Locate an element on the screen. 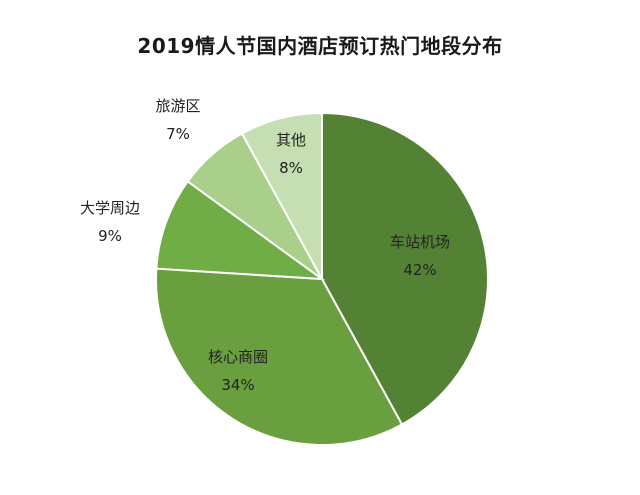 This screenshot has width=640, height=495. slice-label-4: 其他 is located at coordinates (291, 140).